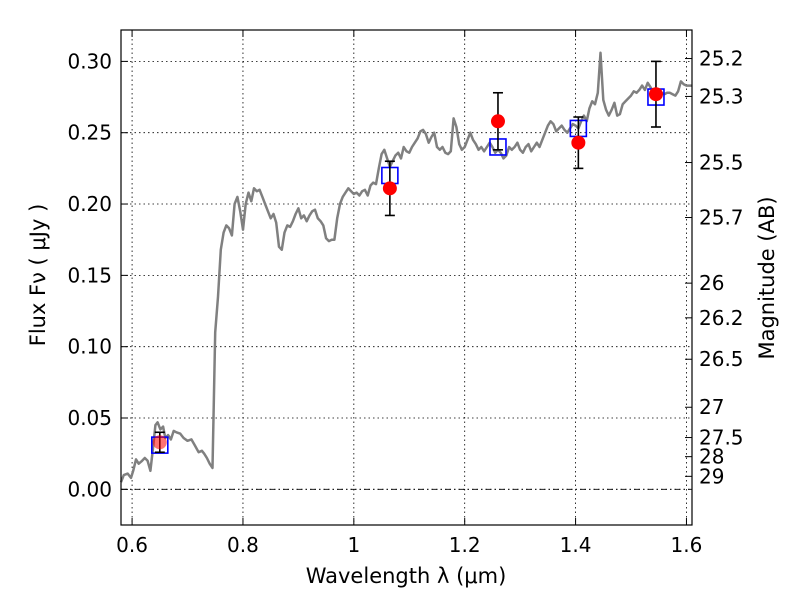 This screenshot has width=800, height=600. I want to click on mag-tick-label: 25.3, so click(721, 96).